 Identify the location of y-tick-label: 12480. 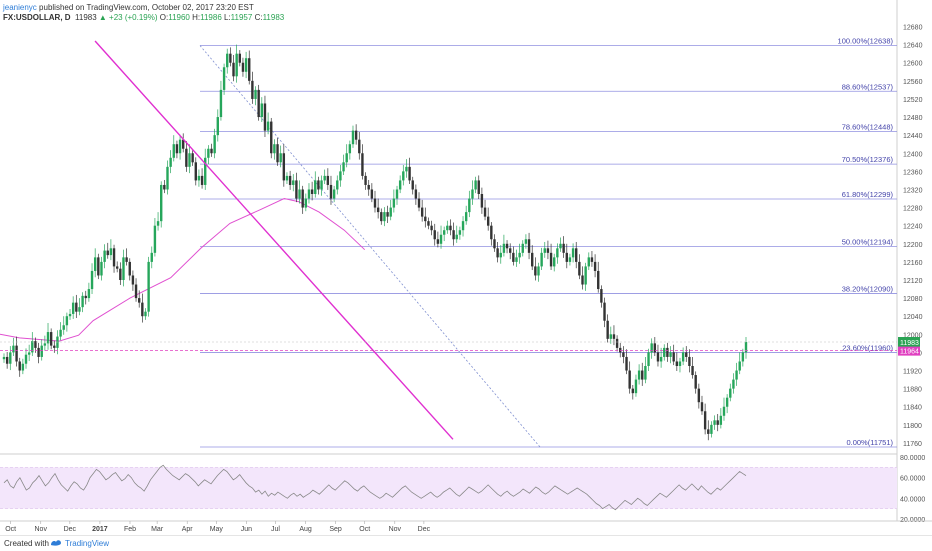
(913, 118).